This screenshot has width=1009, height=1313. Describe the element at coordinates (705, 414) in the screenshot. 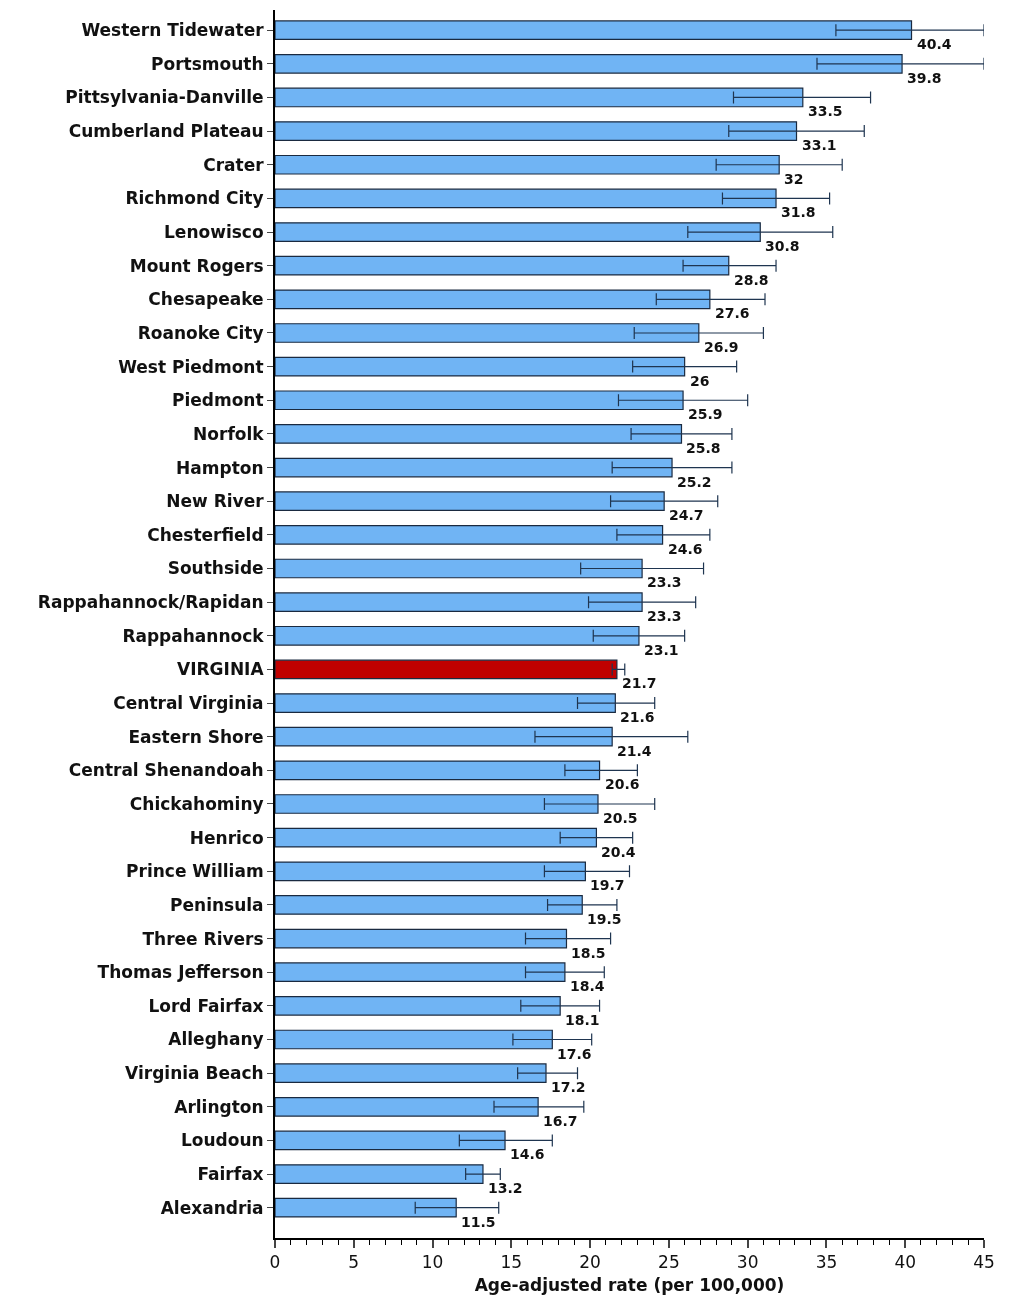

I see `data-label: 25.9` at that location.